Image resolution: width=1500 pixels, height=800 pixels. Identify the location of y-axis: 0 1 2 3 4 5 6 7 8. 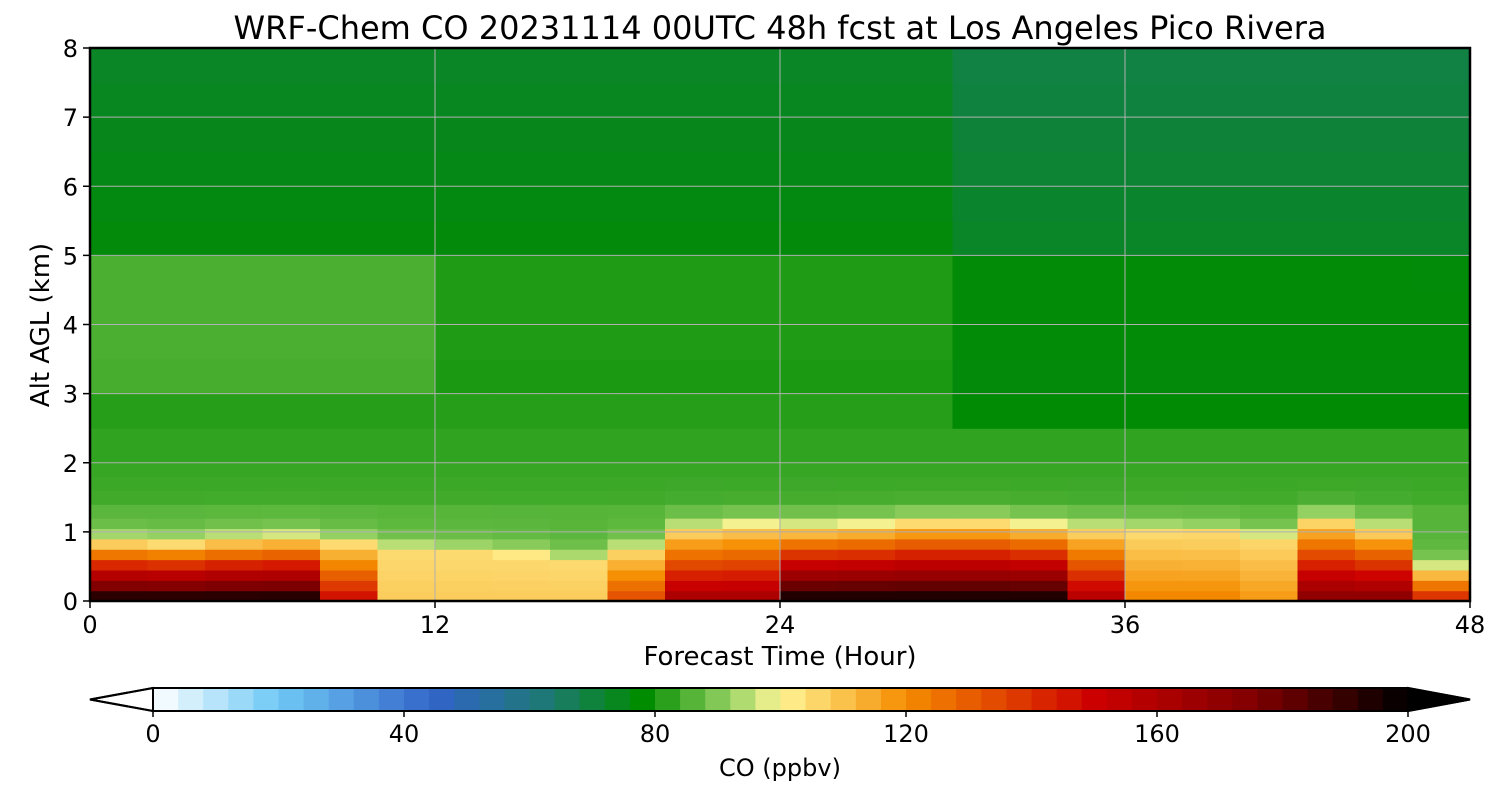
(76, 325).